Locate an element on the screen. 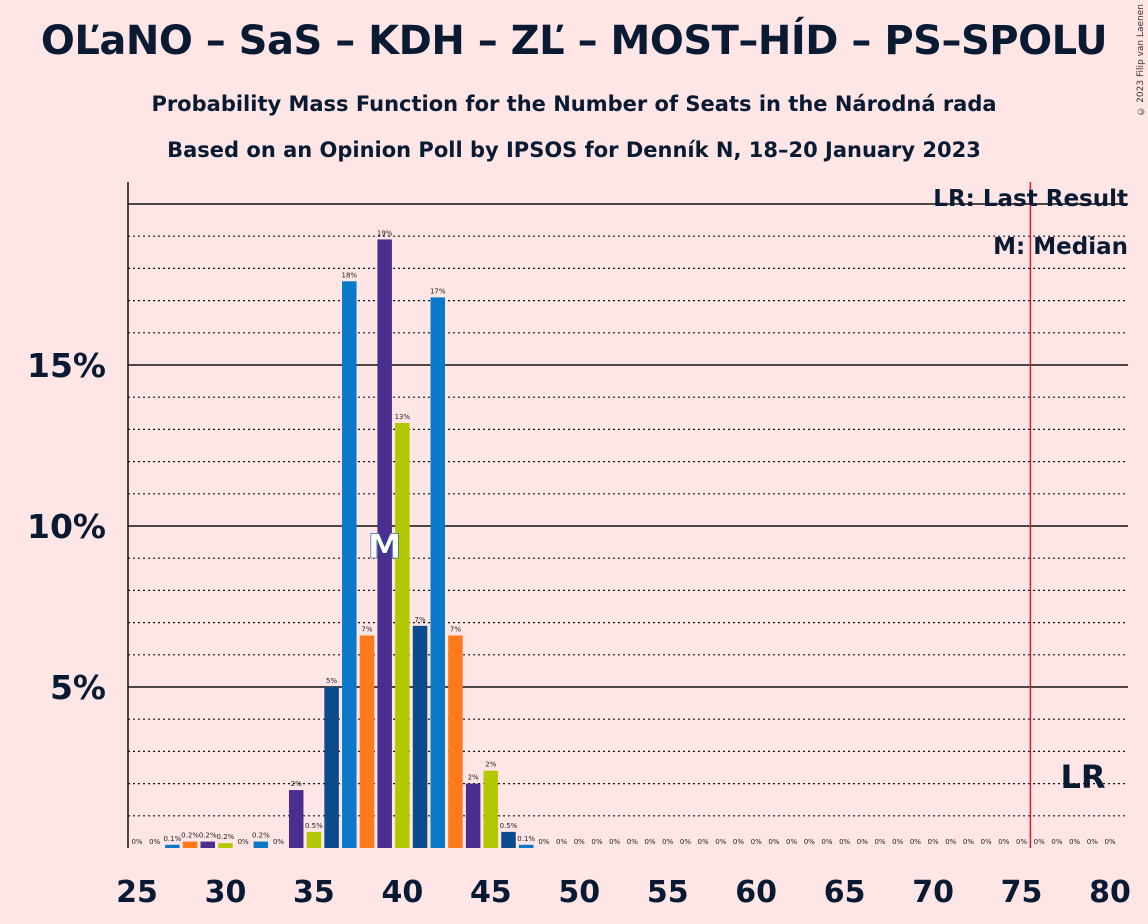 The height and width of the screenshot is (924, 1148). x-tick-label: 50 is located at coordinates (579, 892).